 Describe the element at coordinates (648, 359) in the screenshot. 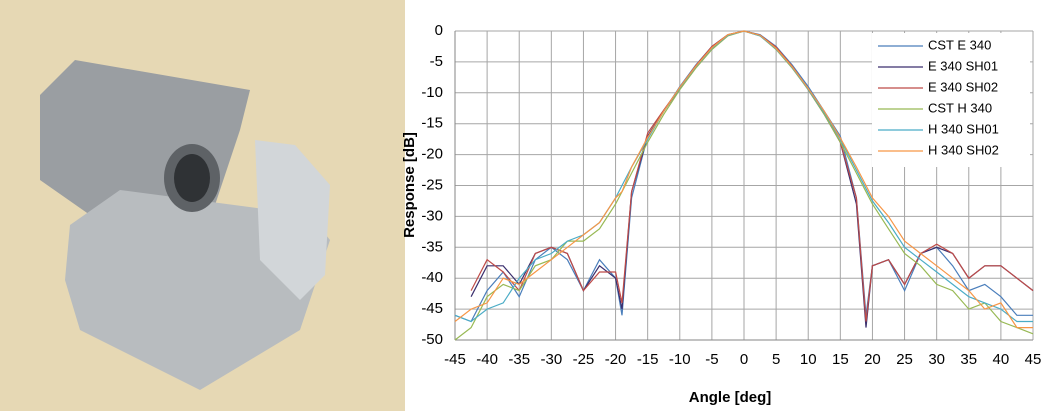

I see `x-tick-label: -15` at that location.